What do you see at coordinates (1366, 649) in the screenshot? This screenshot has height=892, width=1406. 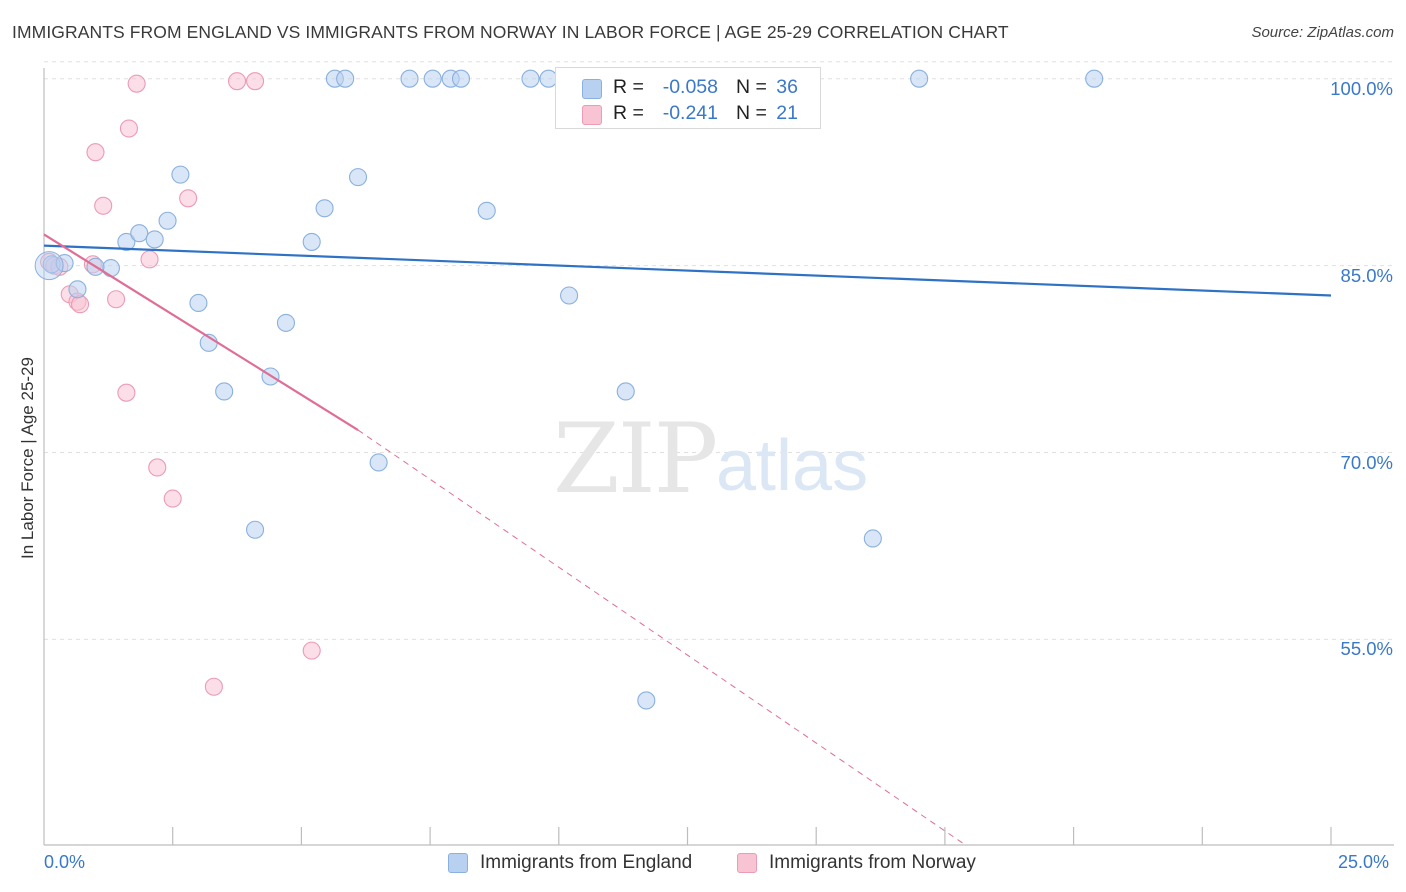 I see `y-tick-label: 55.0%` at bounding box center [1366, 649].